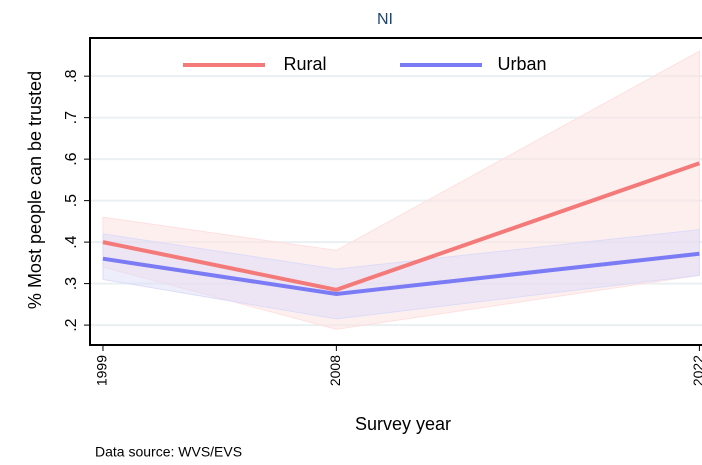  I want to click on y-tick-label: .4, so click(71, 241).